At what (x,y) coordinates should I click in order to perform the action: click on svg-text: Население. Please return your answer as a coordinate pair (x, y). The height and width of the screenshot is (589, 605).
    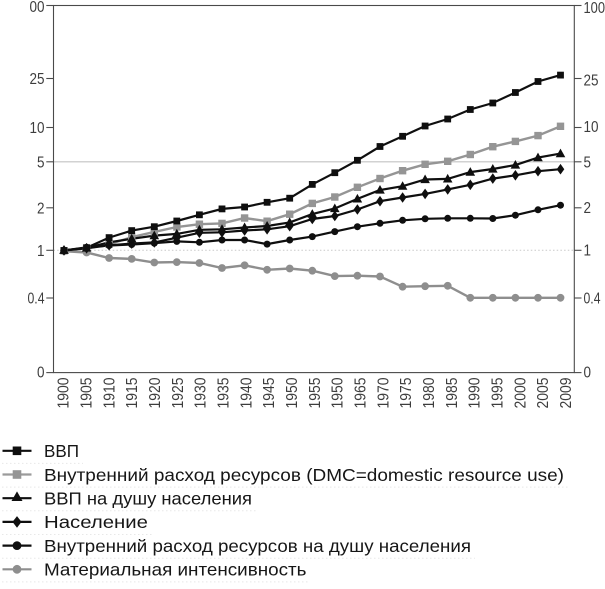
    Looking at the image, I should click on (96, 522).